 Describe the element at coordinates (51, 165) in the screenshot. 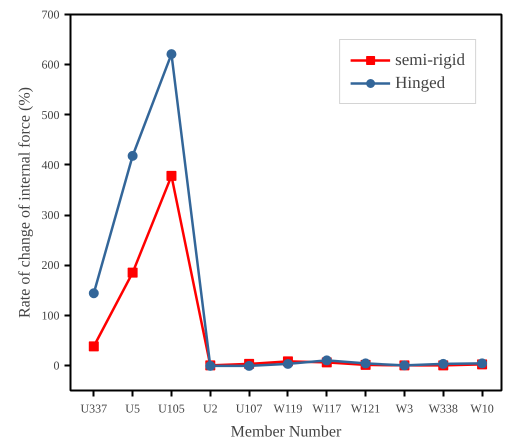

I see `y-tick-label: 400` at that location.